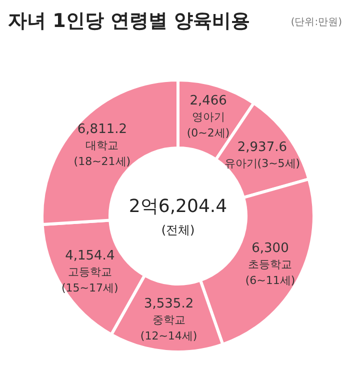 This screenshot has width=350, height=374. What do you see at coordinates (90, 256) in the screenshot?
I see `data-label: 4,154.4` at bounding box center [90, 256].